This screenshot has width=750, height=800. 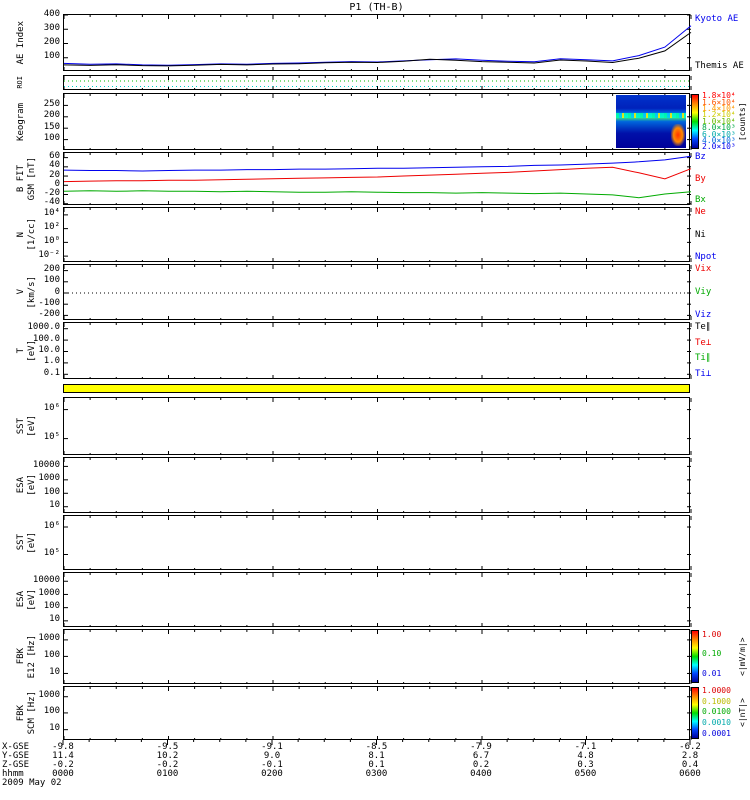 What do you see at coordinates (481, 765) in the screenshot?
I see `axis-value: 0.2` at bounding box center [481, 765].